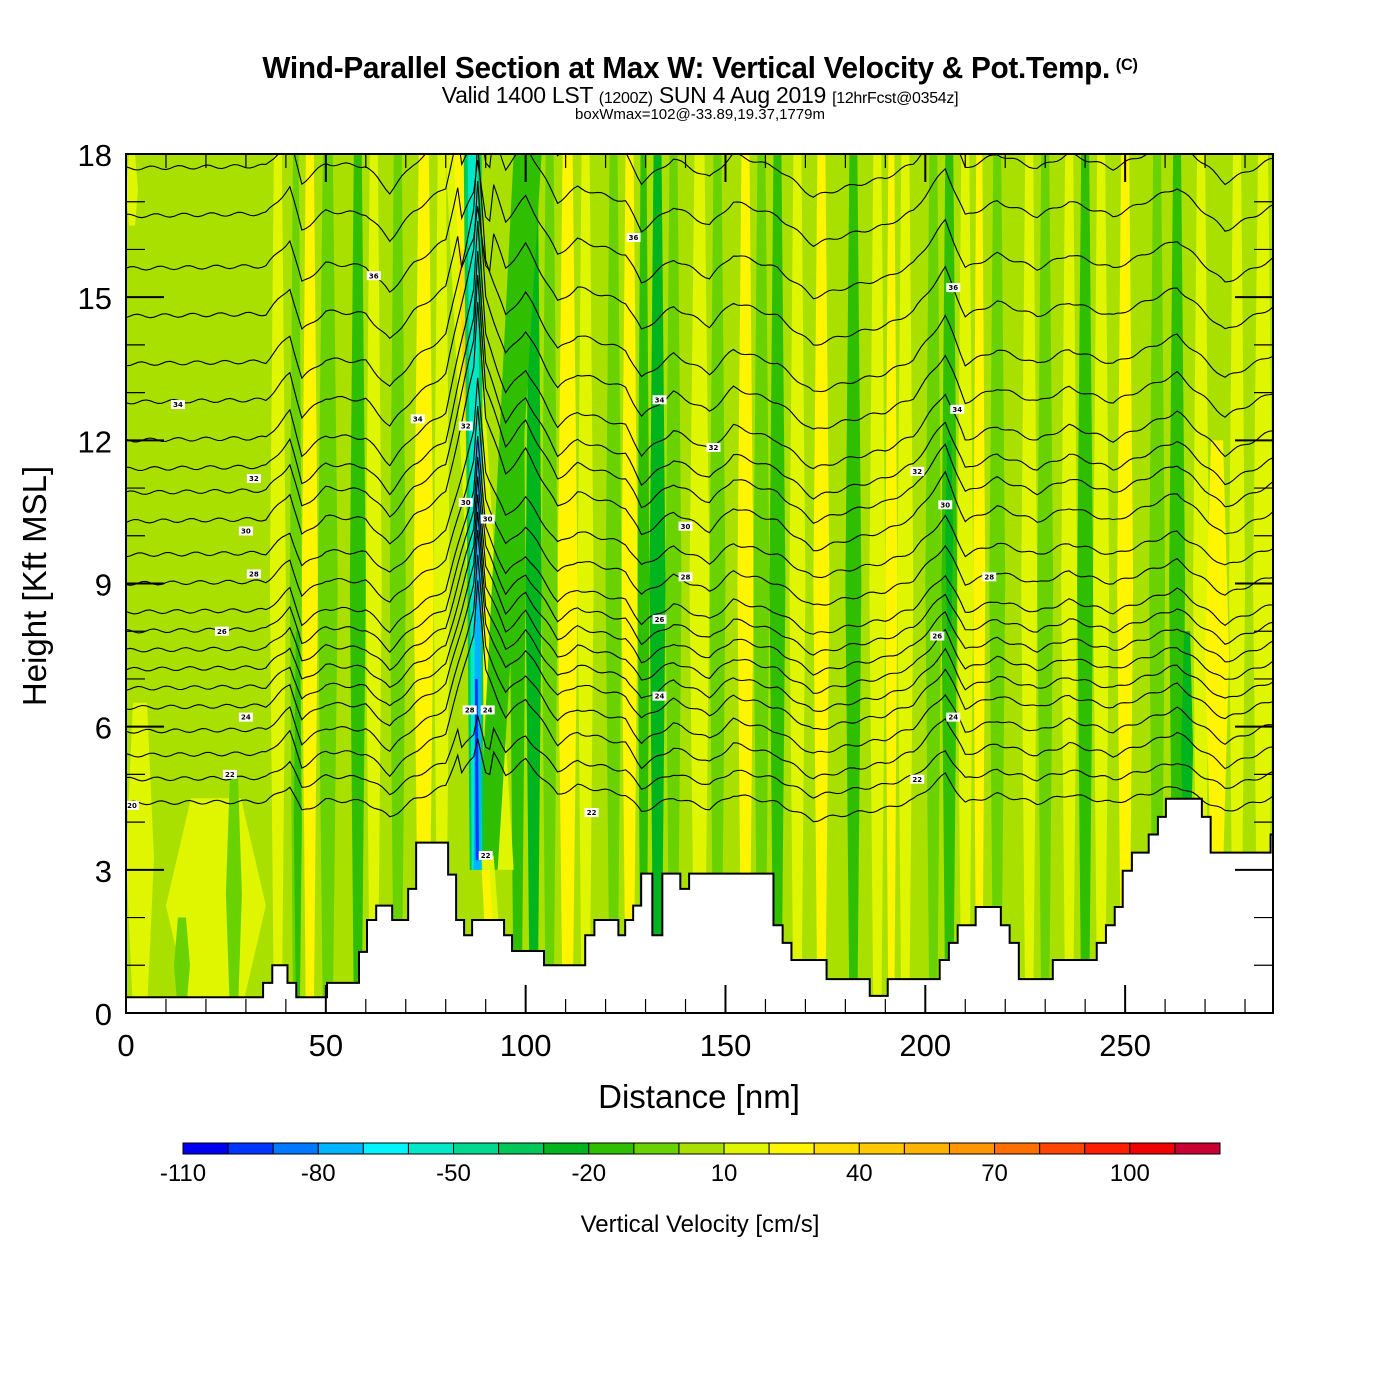  I want to click on x-tick-label: 150, so click(726, 1045).